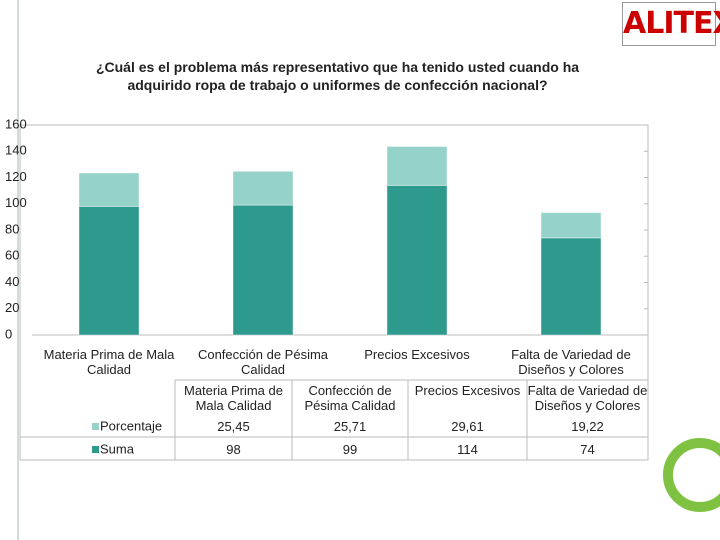 Image resolution: width=720 pixels, height=540 pixels. I want to click on legend-label: Porcentaje, so click(131, 425).